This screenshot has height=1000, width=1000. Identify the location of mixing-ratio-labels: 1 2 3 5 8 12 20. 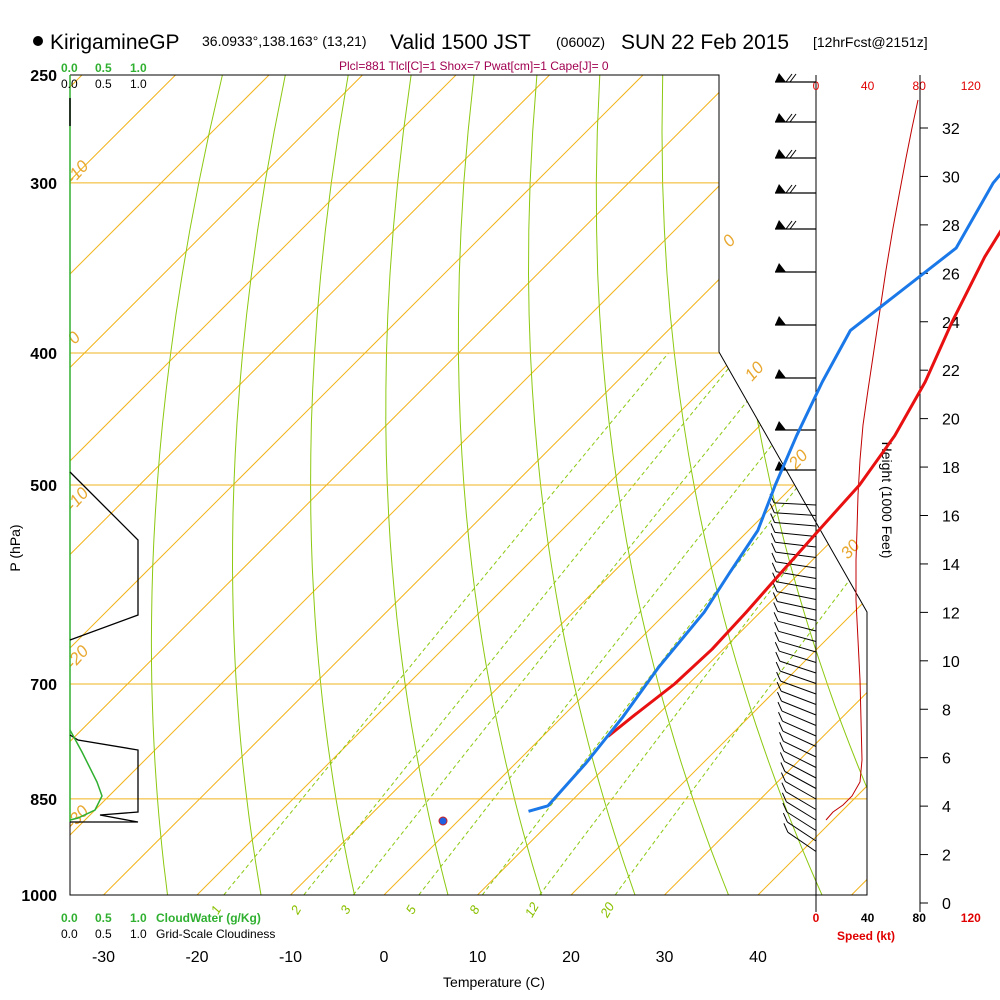
(413, 910).